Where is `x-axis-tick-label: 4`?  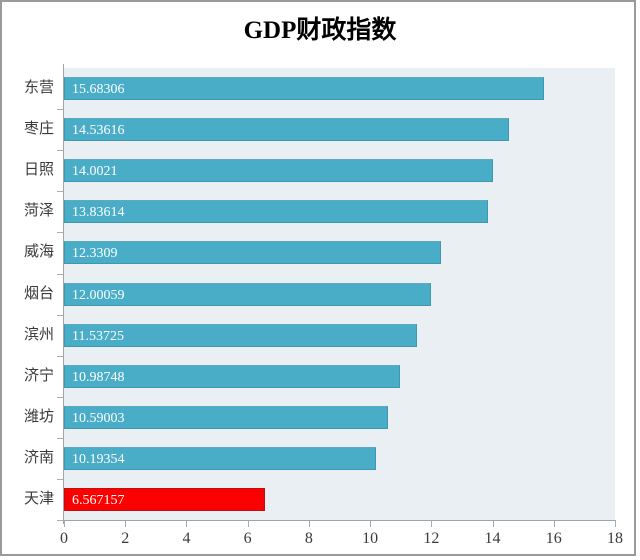 x-axis-tick-label: 4 is located at coordinates (186, 538).